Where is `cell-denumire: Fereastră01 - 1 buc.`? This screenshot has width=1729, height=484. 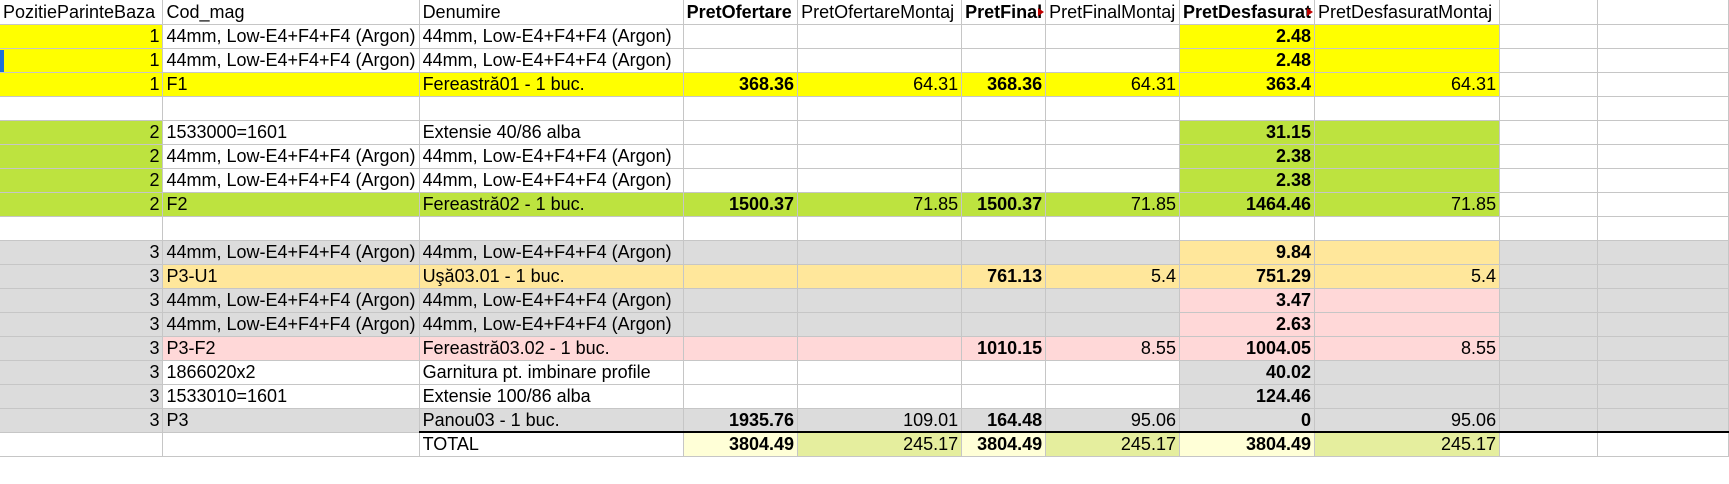
cell-denumire: Fereastră01 - 1 buc. is located at coordinates (551, 84).